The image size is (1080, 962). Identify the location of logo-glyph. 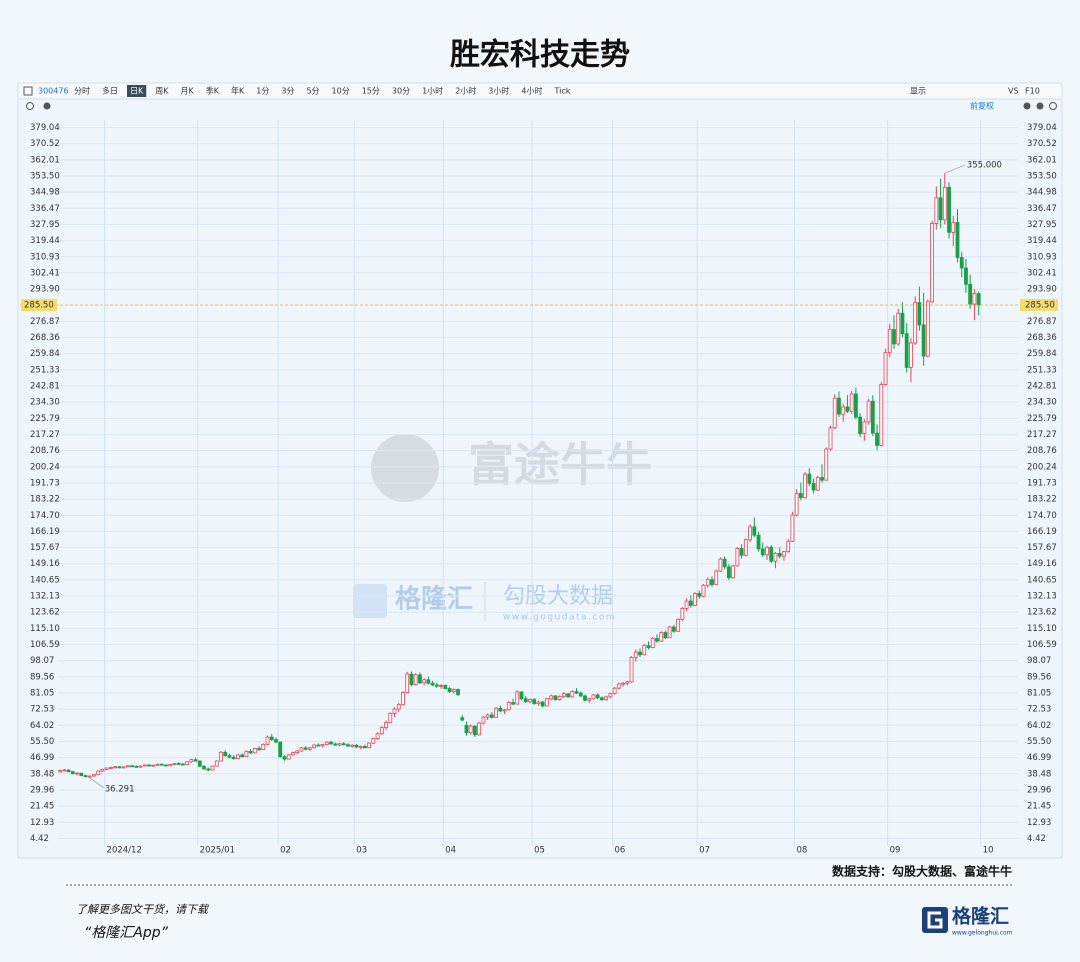
(935, 920).